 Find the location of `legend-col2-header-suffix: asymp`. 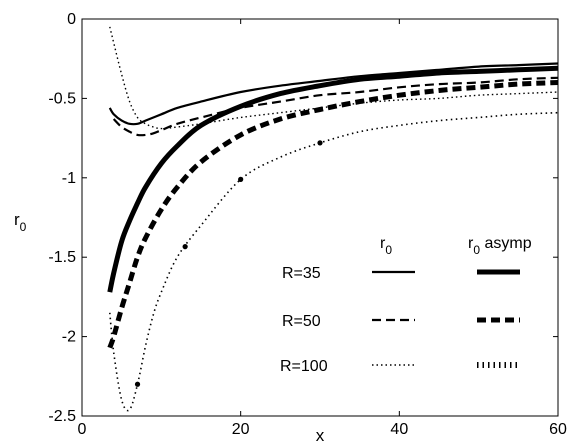

legend-col2-header-suffix: asymp is located at coordinates (506, 243).